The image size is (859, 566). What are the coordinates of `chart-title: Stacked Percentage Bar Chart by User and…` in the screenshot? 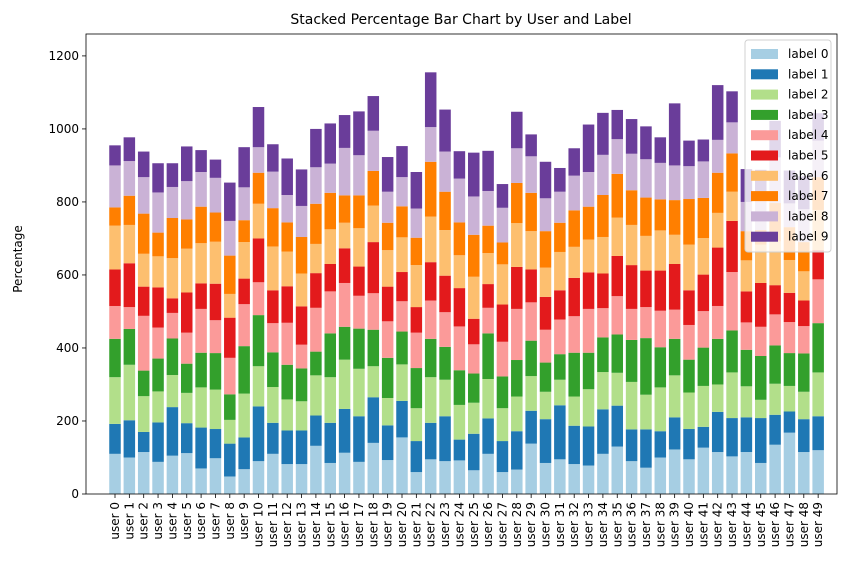 It's located at (460, 20).